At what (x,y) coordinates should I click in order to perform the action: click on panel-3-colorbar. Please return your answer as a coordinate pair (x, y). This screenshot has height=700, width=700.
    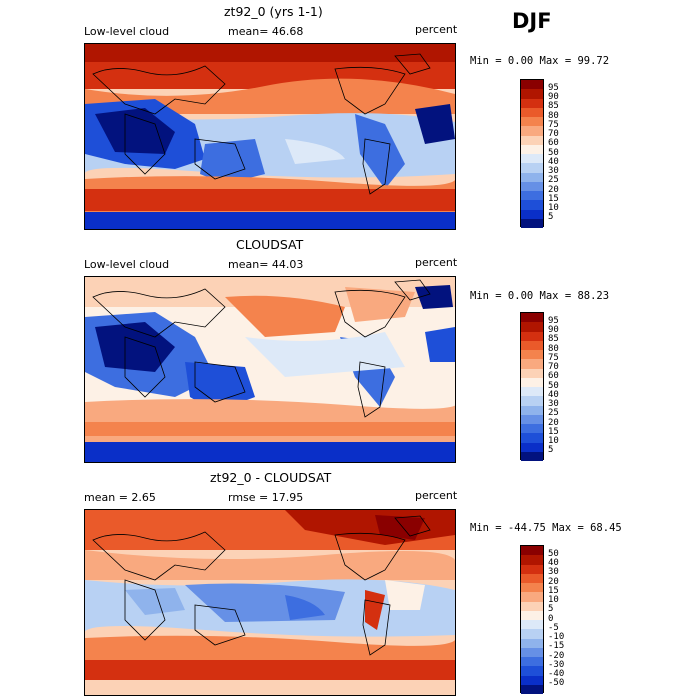
    Looking at the image, I should click on (532, 619).